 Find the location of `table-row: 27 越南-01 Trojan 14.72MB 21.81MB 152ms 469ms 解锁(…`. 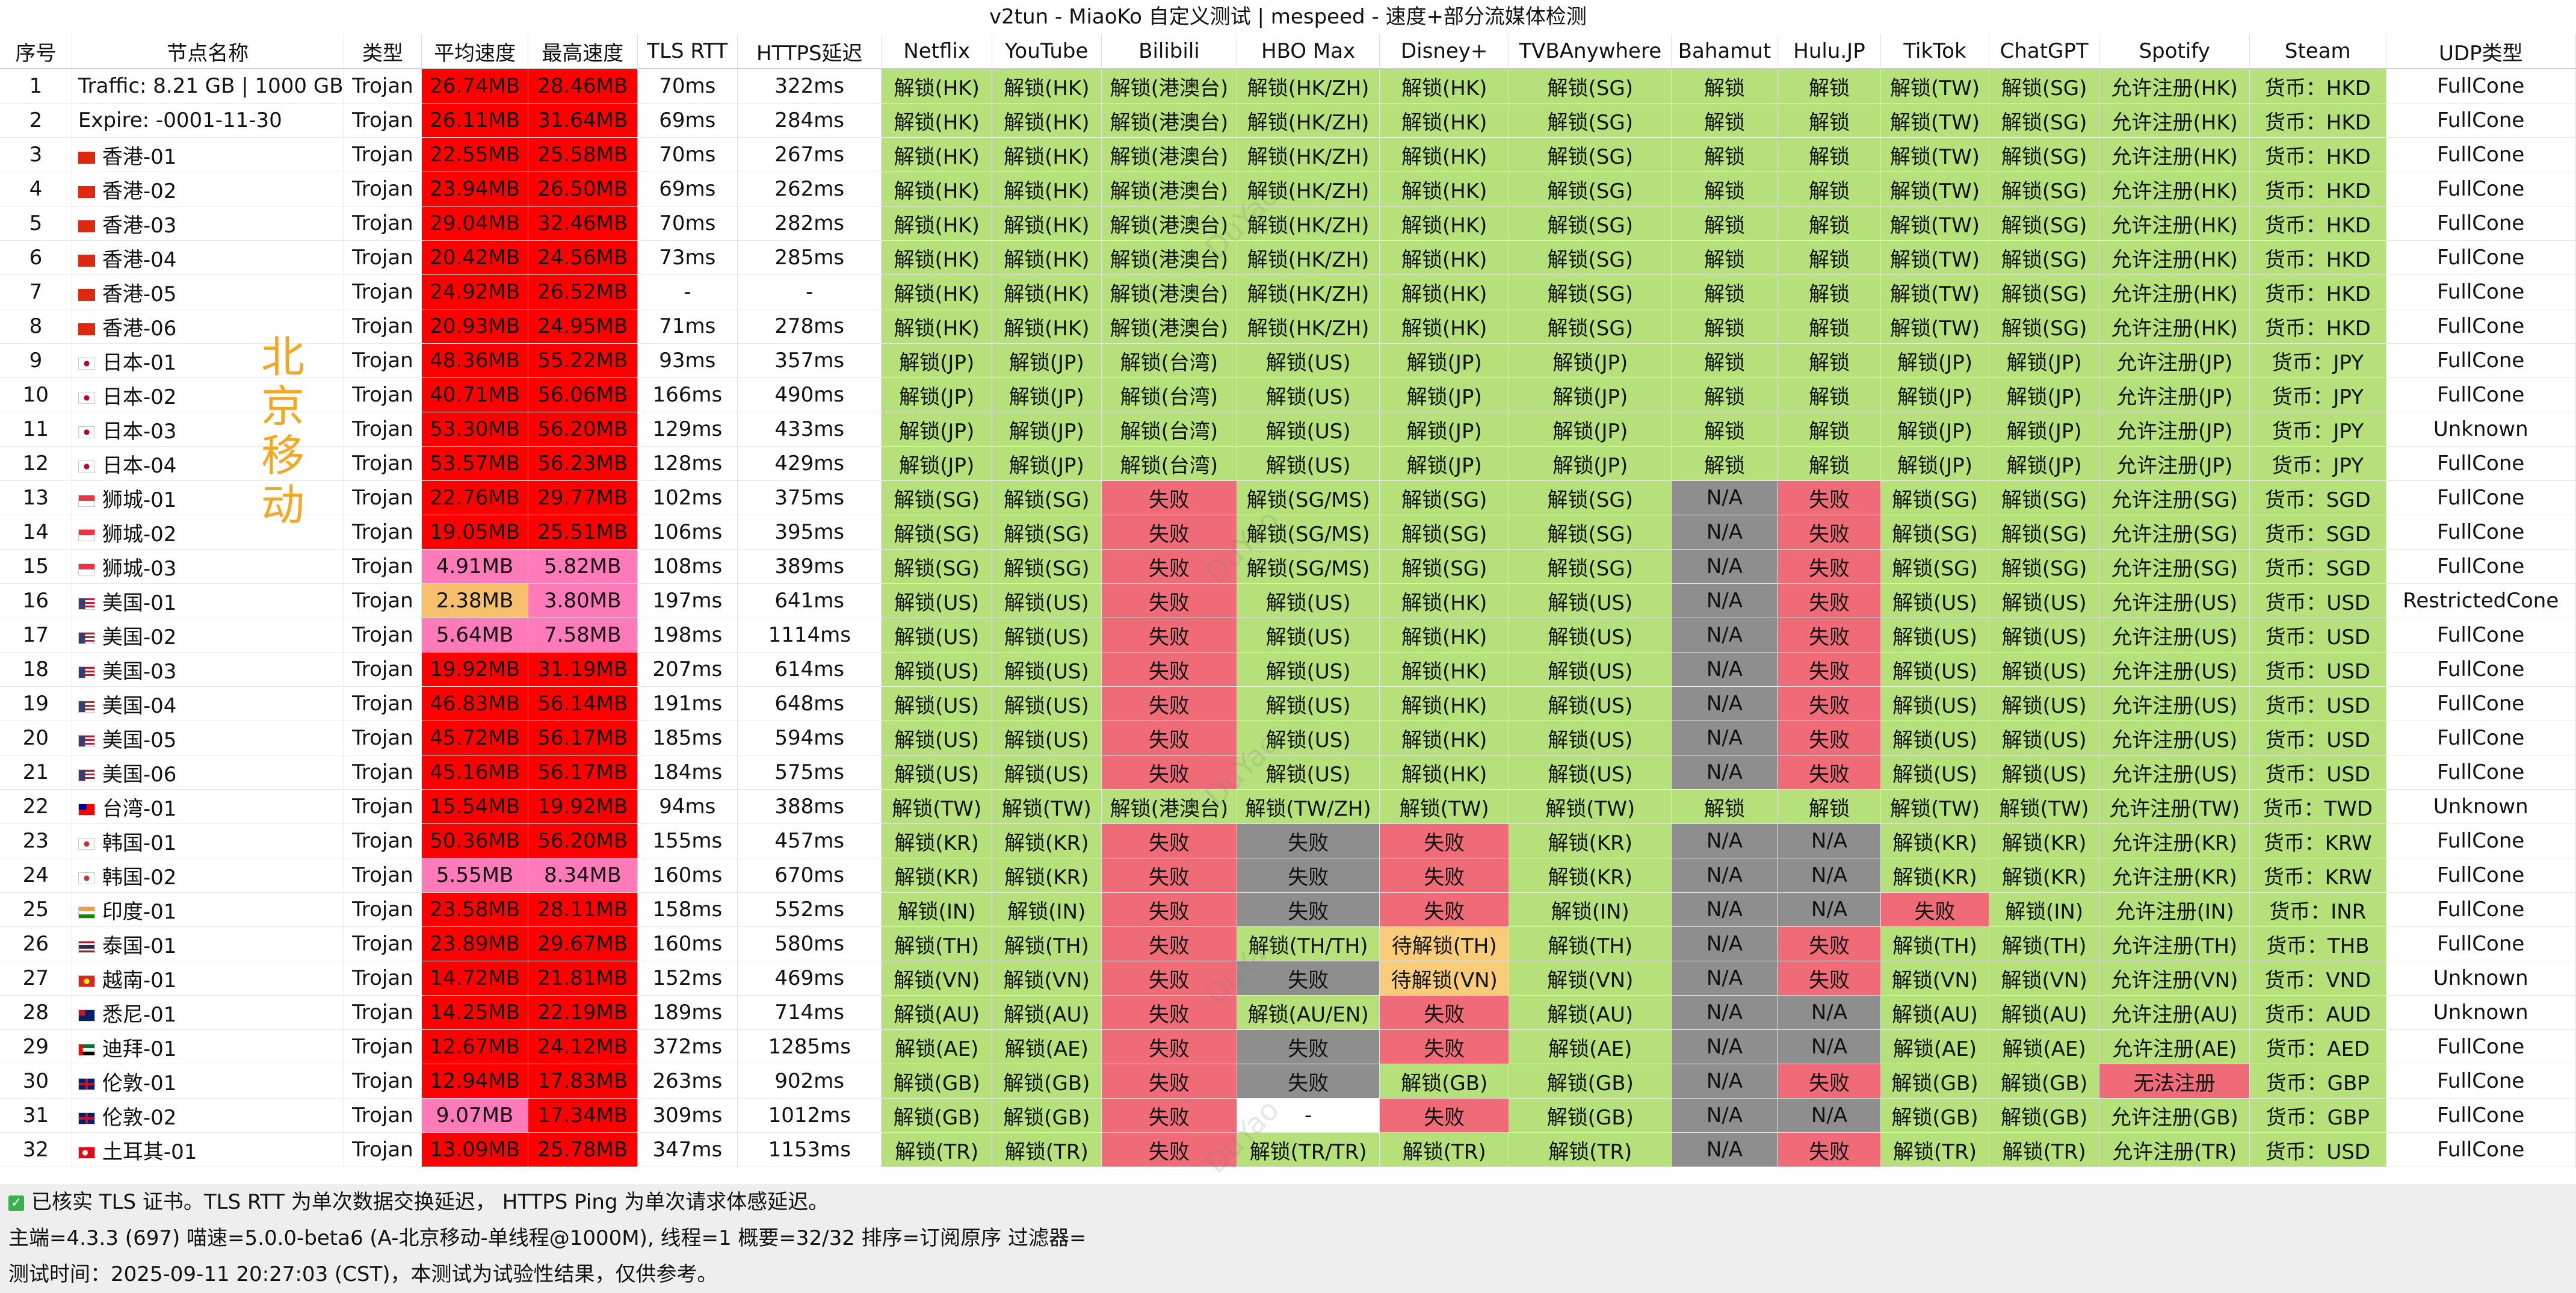

table-row: 27 越南-01 Trojan 14.72MB 21.81MB 152ms 469ms 解锁(… is located at coordinates (1288, 979).